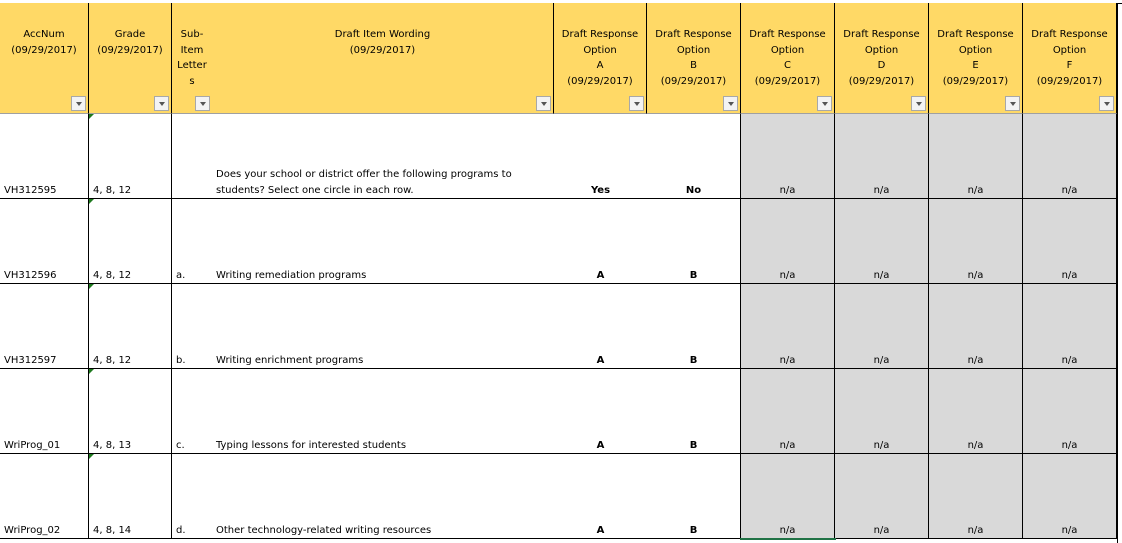 The width and height of the screenshot is (1122, 543). I want to click on header-text: F, so click(1069, 65).